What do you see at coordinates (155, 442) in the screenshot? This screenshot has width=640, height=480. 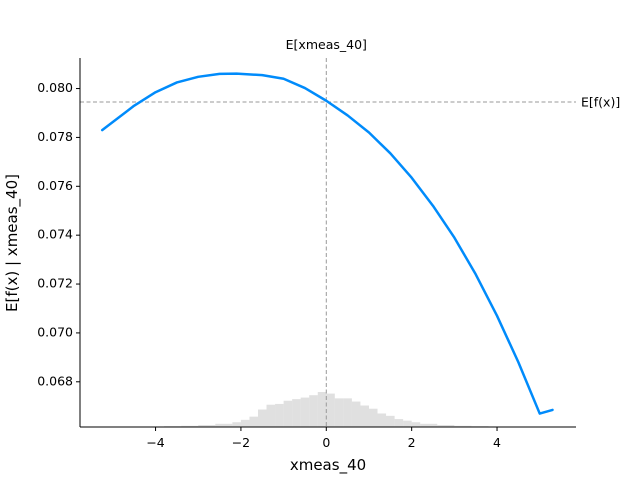 I see `x-tick-label: −4` at bounding box center [155, 442].